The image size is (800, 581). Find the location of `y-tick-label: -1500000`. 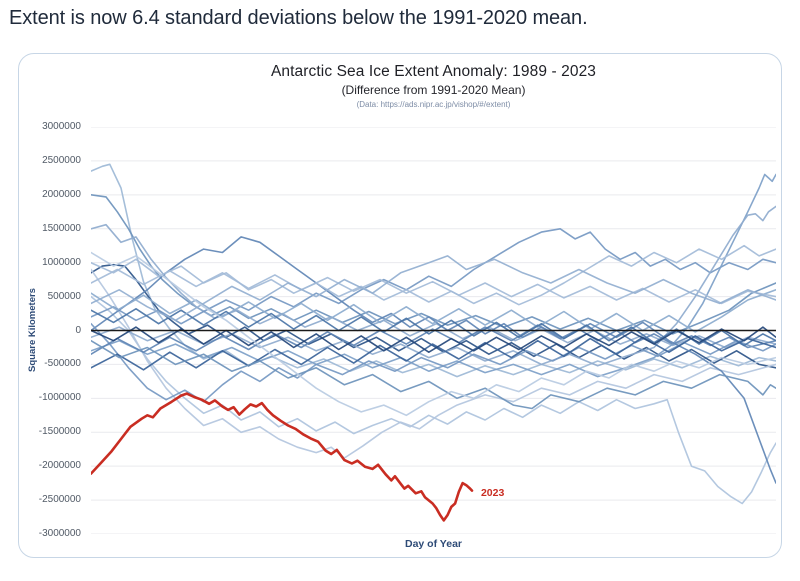

y-tick-label: -1500000 is located at coordinates (59, 432).